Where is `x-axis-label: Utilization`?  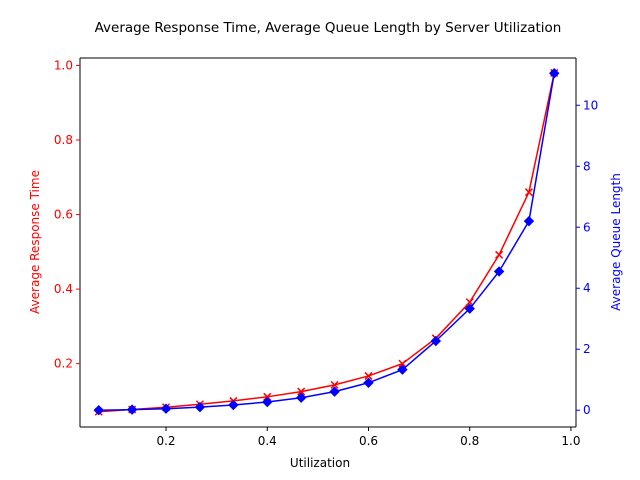 x-axis-label: Utilization is located at coordinates (320, 463).